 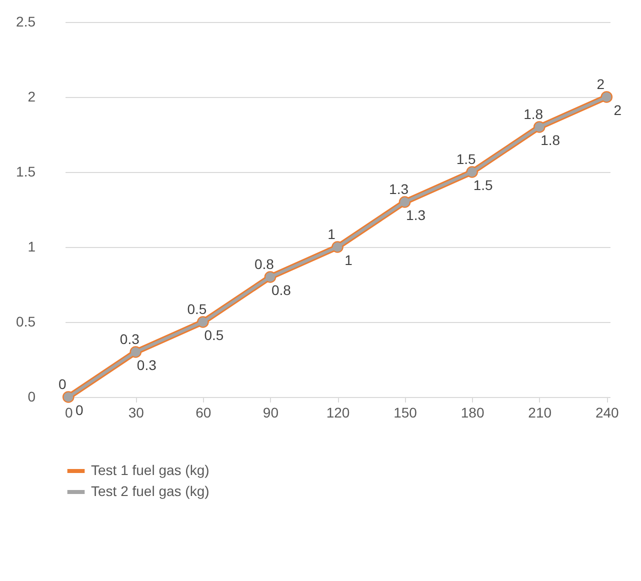 I want to click on y-tick-label: 0, so click(x=32, y=396).